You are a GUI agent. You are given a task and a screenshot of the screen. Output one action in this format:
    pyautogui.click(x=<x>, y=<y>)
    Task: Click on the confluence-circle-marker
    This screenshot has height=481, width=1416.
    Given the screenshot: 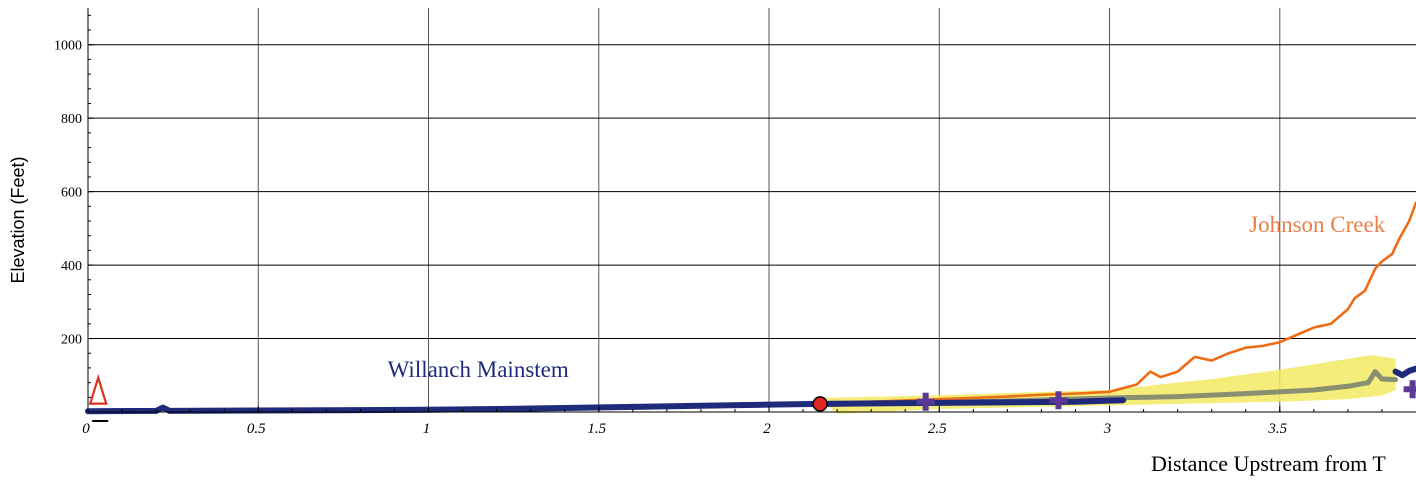 What is the action you would take?
    pyautogui.click(x=820, y=404)
    